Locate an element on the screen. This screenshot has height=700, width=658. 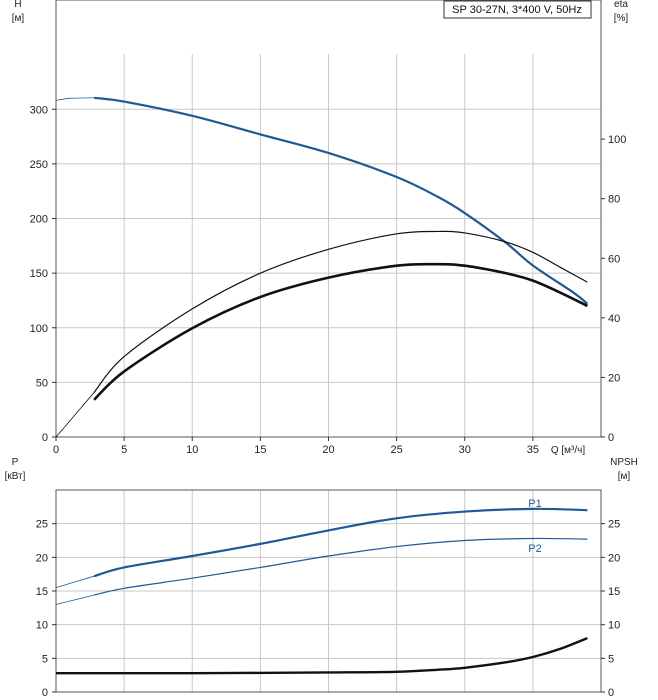
series-p2-line is located at coordinates (341, 566).